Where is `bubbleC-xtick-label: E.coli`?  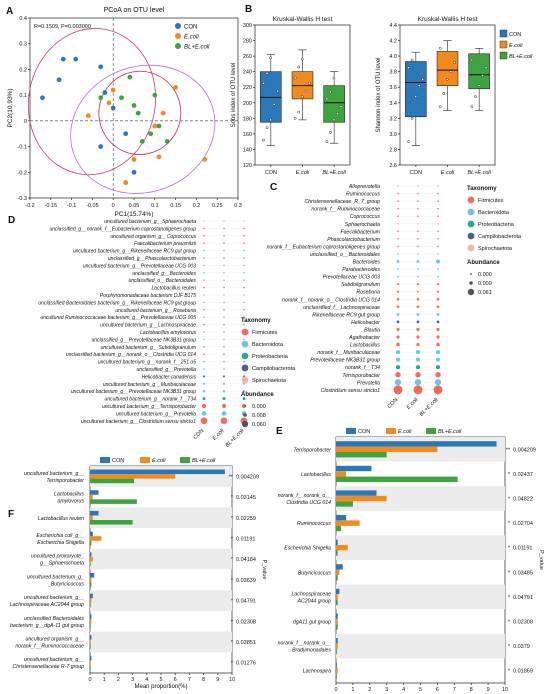 bubbleC-xtick-label: E.coli is located at coordinates (413, 403).